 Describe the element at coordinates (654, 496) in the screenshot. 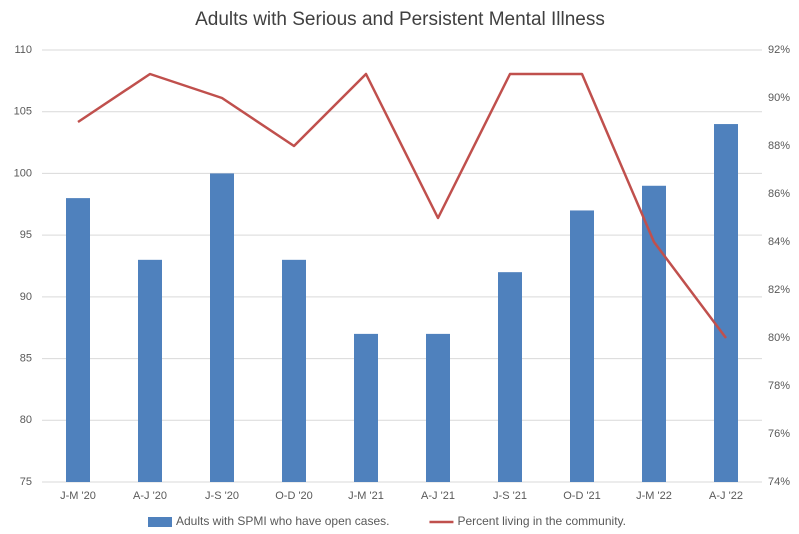

I see `x-tick-label: J-M '22` at that location.